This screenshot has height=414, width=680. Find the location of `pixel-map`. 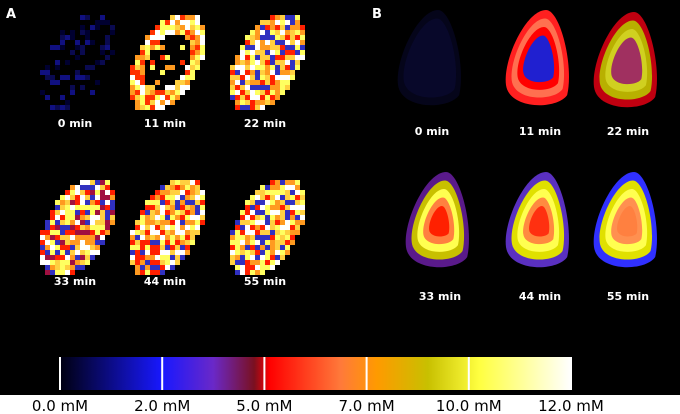

pixel-map is located at coordinates (167, 227).